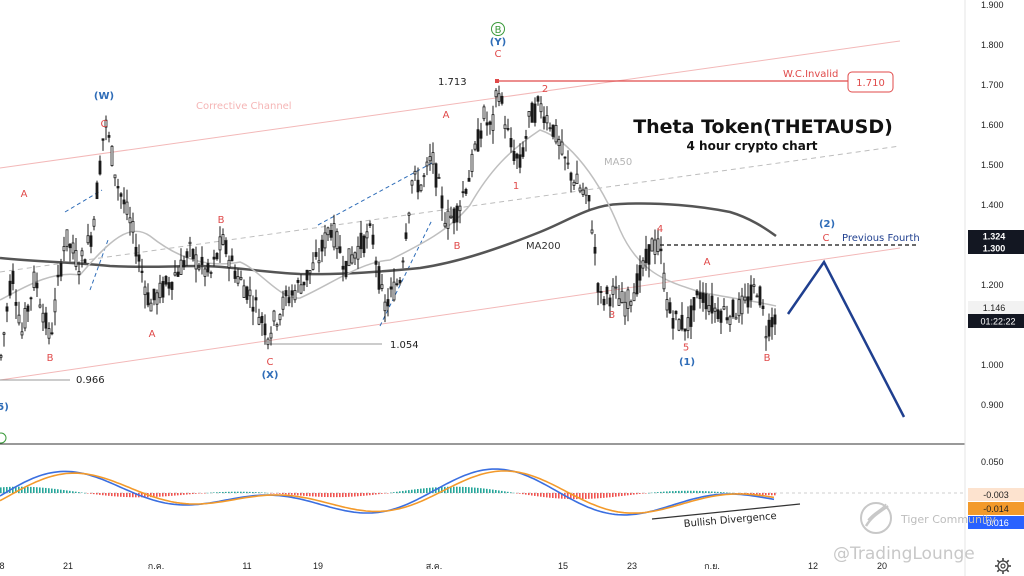 Image resolution: width=1024 pixels, height=576 pixels. I want to click on svg-text: 1.300, so click(994, 249).